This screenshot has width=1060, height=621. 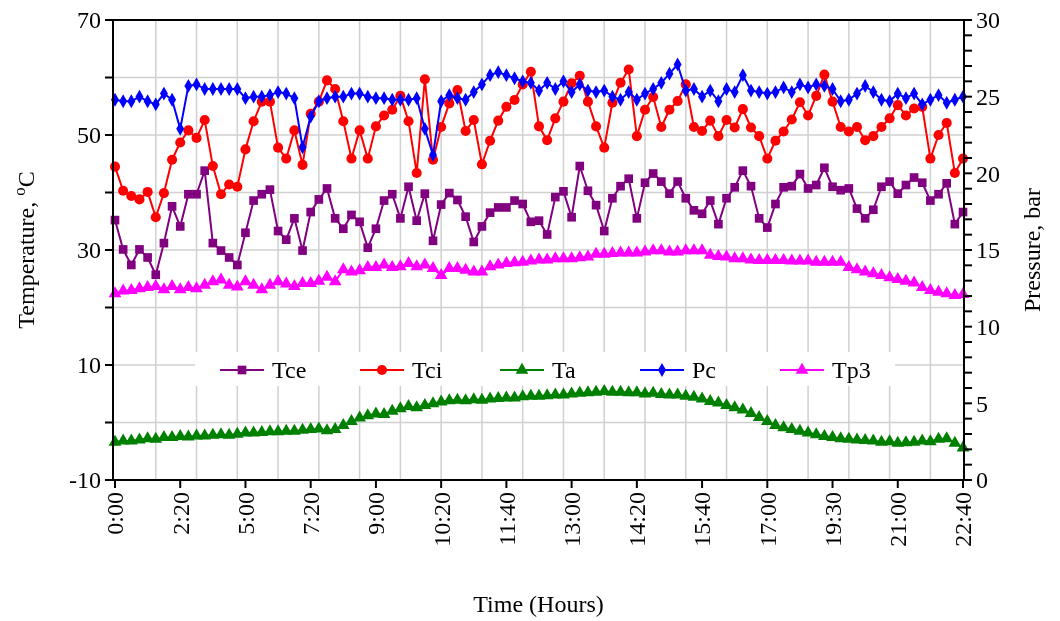 What do you see at coordinates (311, 513) in the screenshot?
I see `x-tick-label: 7:20` at bounding box center [311, 513].